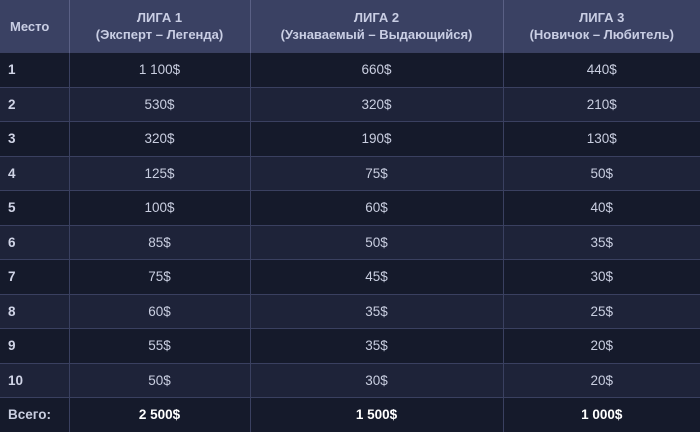  I want to click on league-name: ЛИГА 2, so click(376, 17).